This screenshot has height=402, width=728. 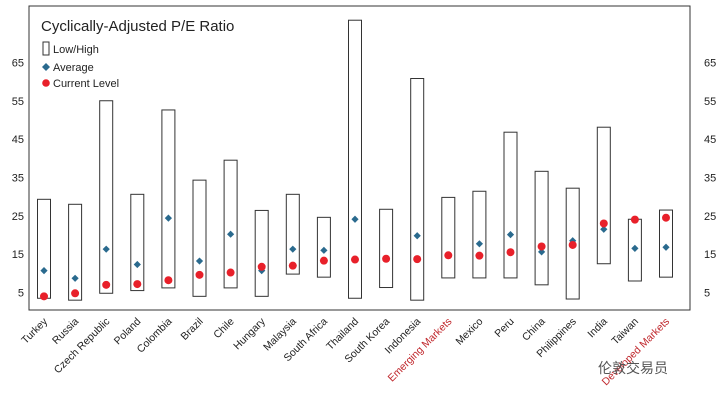 I want to click on legend-low-high: Low/High, so click(x=76, y=50).